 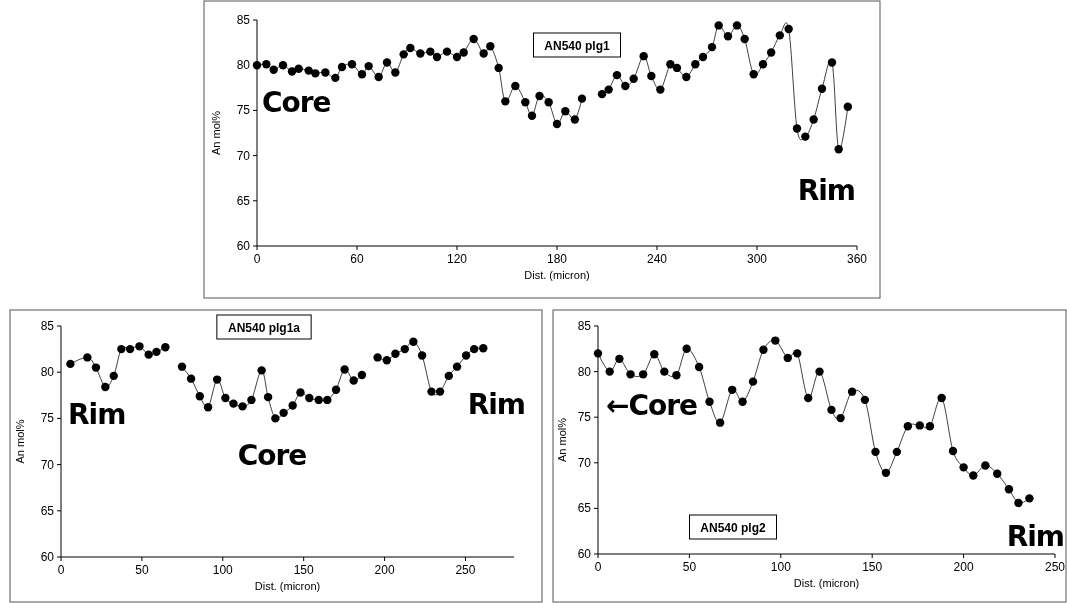 What do you see at coordinates (1055, 567) in the screenshot?
I see `x-tick-label: 250` at bounding box center [1055, 567].